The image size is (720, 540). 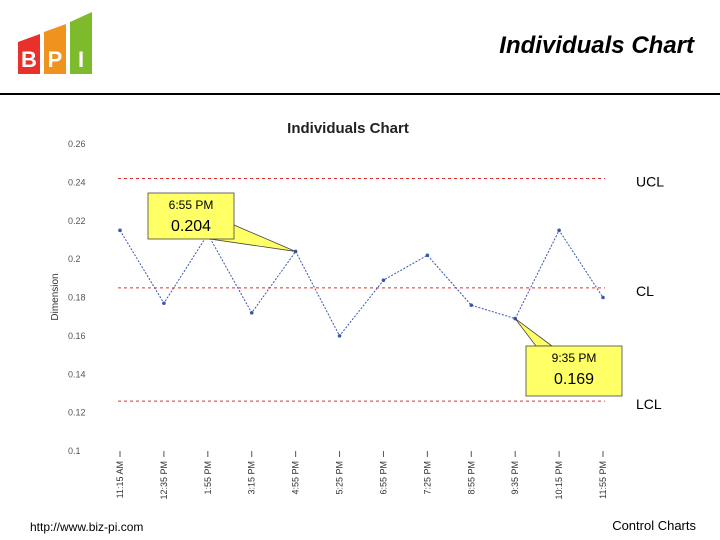 What do you see at coordinates (164, 480) in the screenshot?
I see `x-tick-label: 12:35 PM` at bounding box center [164, 480].